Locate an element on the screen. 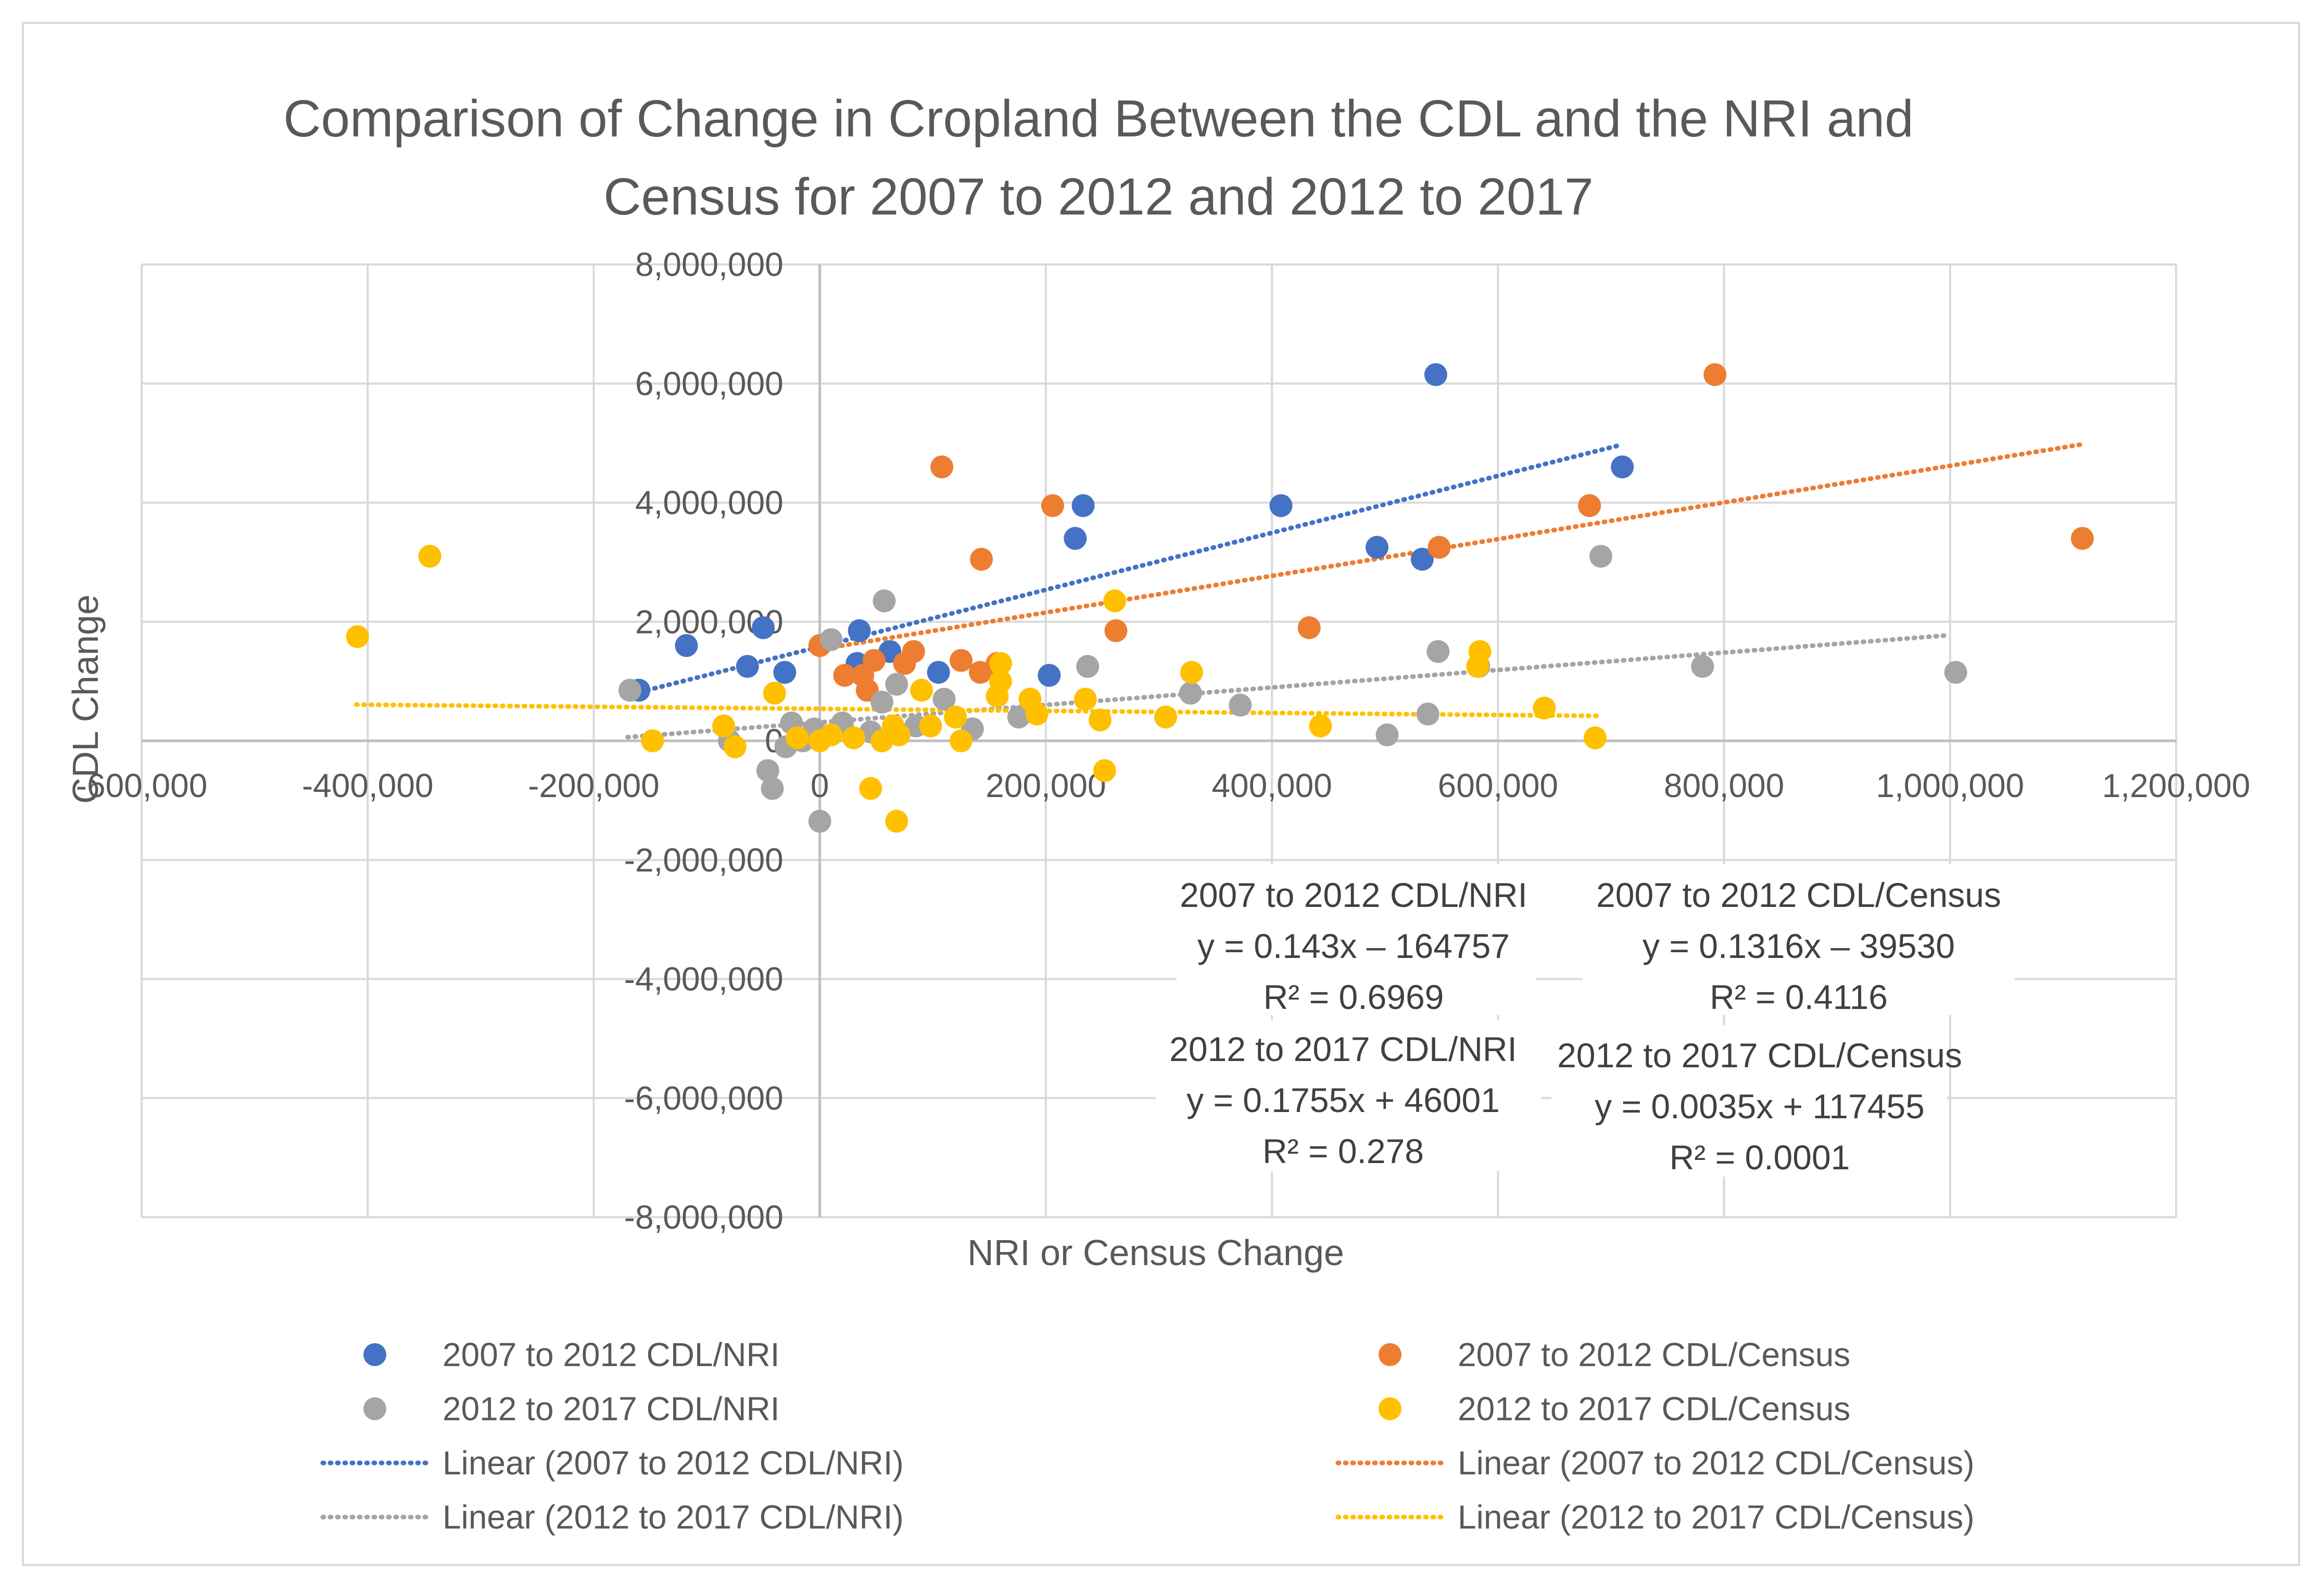 The height and width of the screenshot is (1591, 2324). trendline-2007-to-2012-cdl-census is located at coordinates (1449, 547).